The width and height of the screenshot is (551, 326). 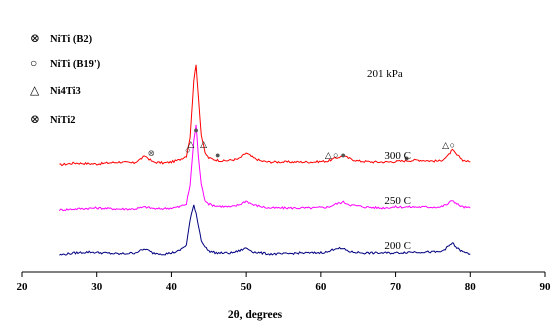 I want to click on peak-marker-2: △, so click(x=203, y=144).